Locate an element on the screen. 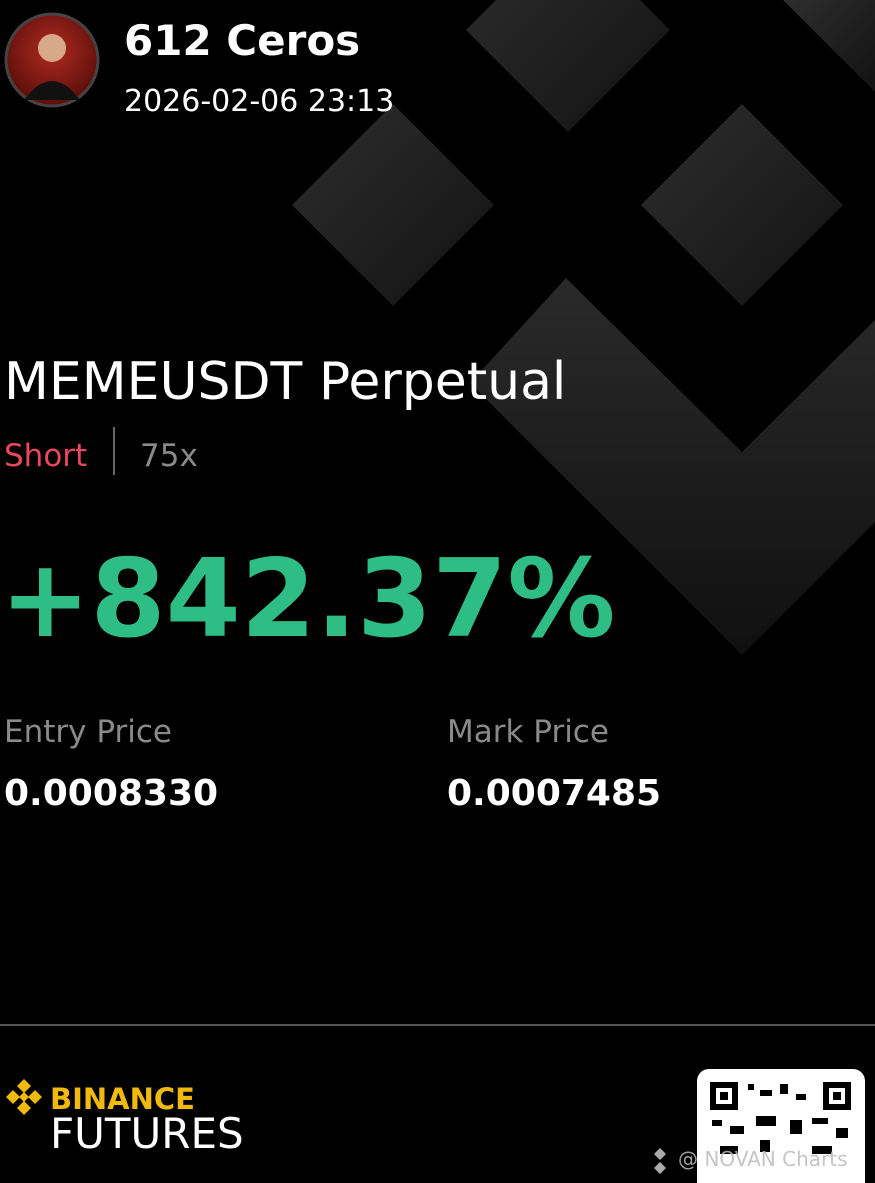 Image resolution: width=875 pixels, height=1183 pixels. product: FUTURES is located at coordinates (147, 1133).